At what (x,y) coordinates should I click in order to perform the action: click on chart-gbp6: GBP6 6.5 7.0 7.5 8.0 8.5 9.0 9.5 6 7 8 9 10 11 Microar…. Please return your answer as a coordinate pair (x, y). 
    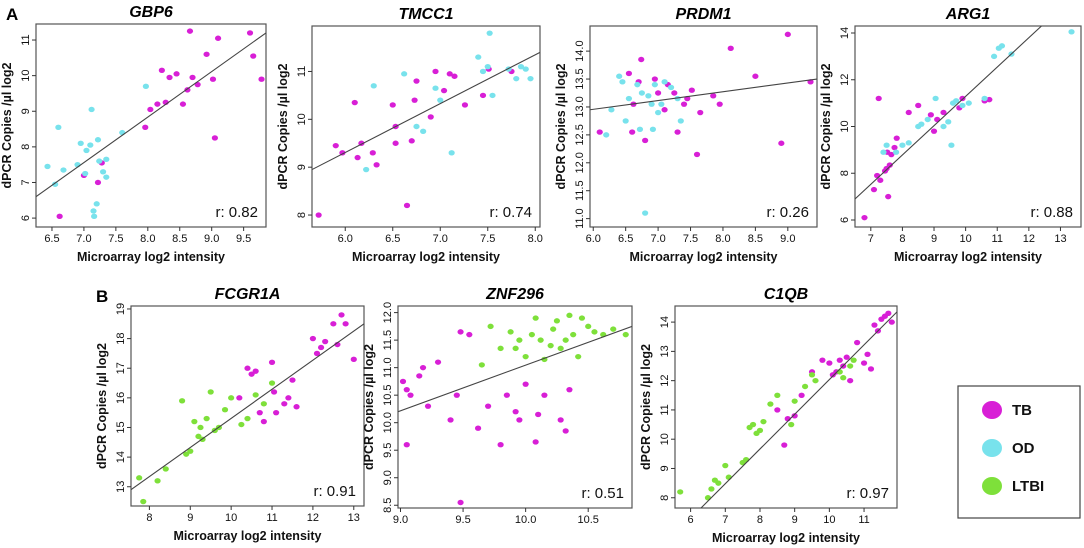
    Looking at the image, I should click on (133, 134).